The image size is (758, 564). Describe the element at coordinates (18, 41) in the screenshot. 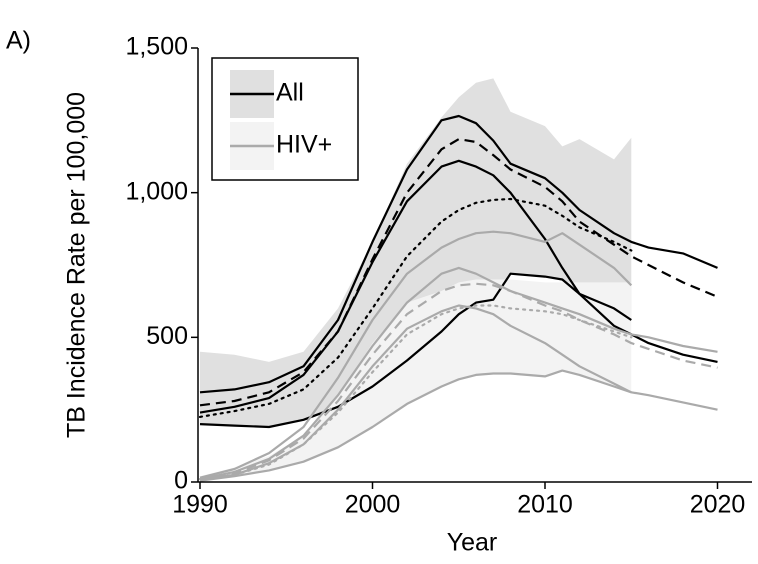

I see `panel-label: A)` at that location.